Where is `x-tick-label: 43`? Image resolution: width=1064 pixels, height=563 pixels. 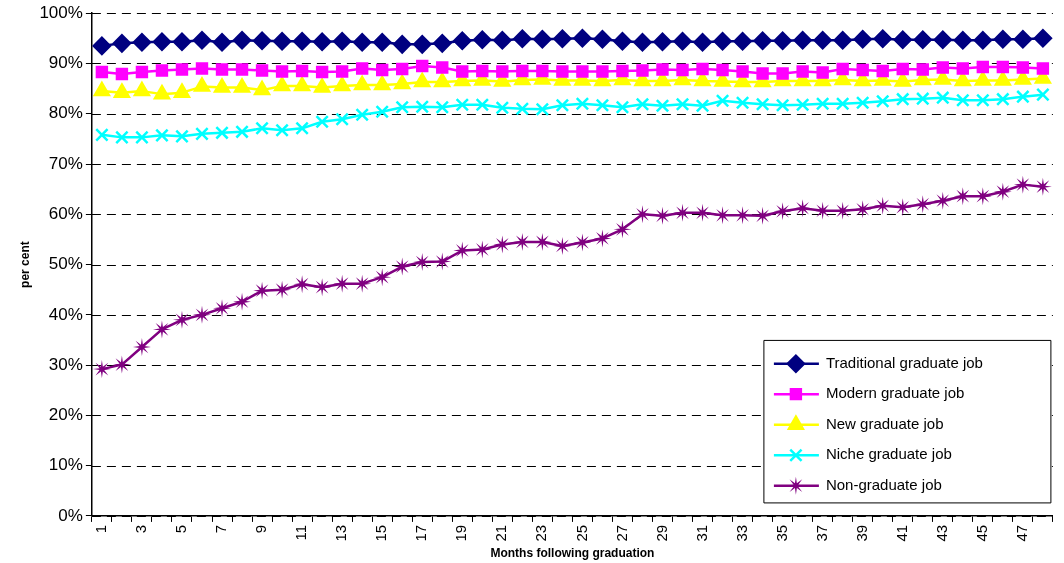
x-tick-label: 43 is located at coordinates (941, 533).